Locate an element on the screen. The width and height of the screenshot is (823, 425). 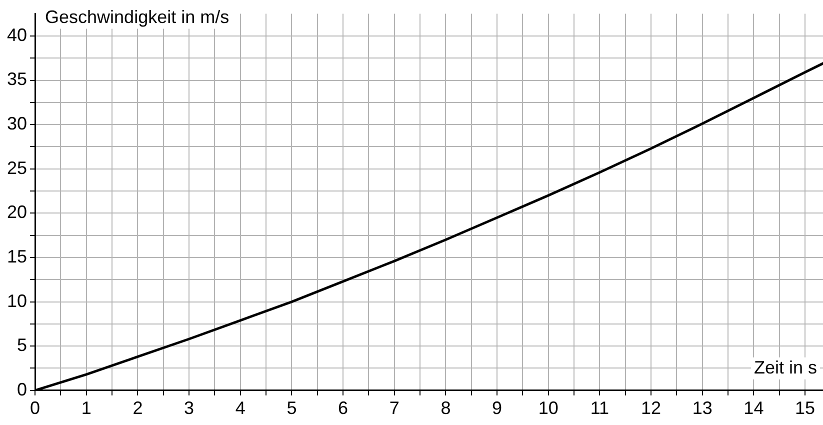
y-tick-label: 10 is located at coordinates (17, 300).